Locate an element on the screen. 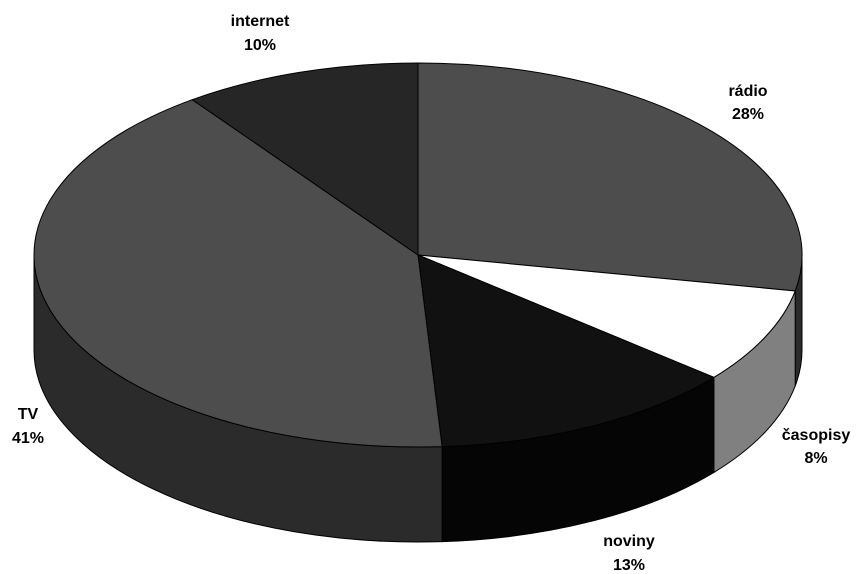 The image size is (861, 574). slice-label-tv-name: TV is located at coordinates (28, 414).